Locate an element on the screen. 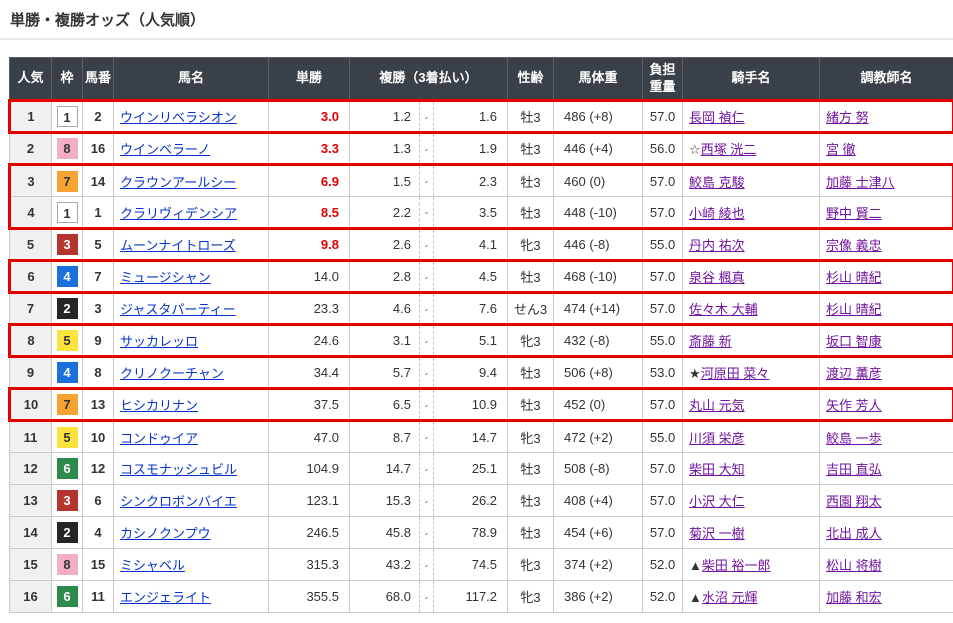 The width and height of the screenshot is (953, 623). place-low-cell: 14.7 is located at coordinates (385, 469).